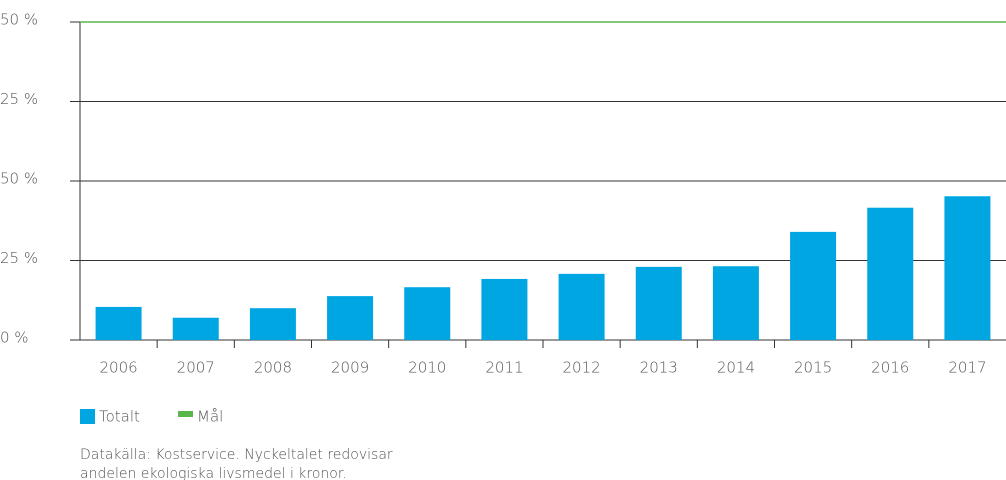  Describe the element at coordinates (273, 368) in the screenshot. I see `x-tick-label: 2008` at that location.